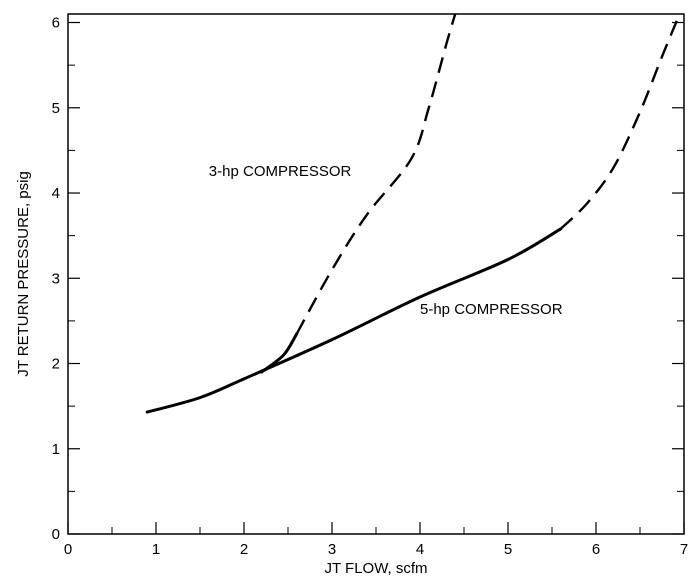 This screenshot has width=699, height=582. Describe the element at coordinates (596, 549) in the screenshot. I see `x-tick-label: 6` at that location.